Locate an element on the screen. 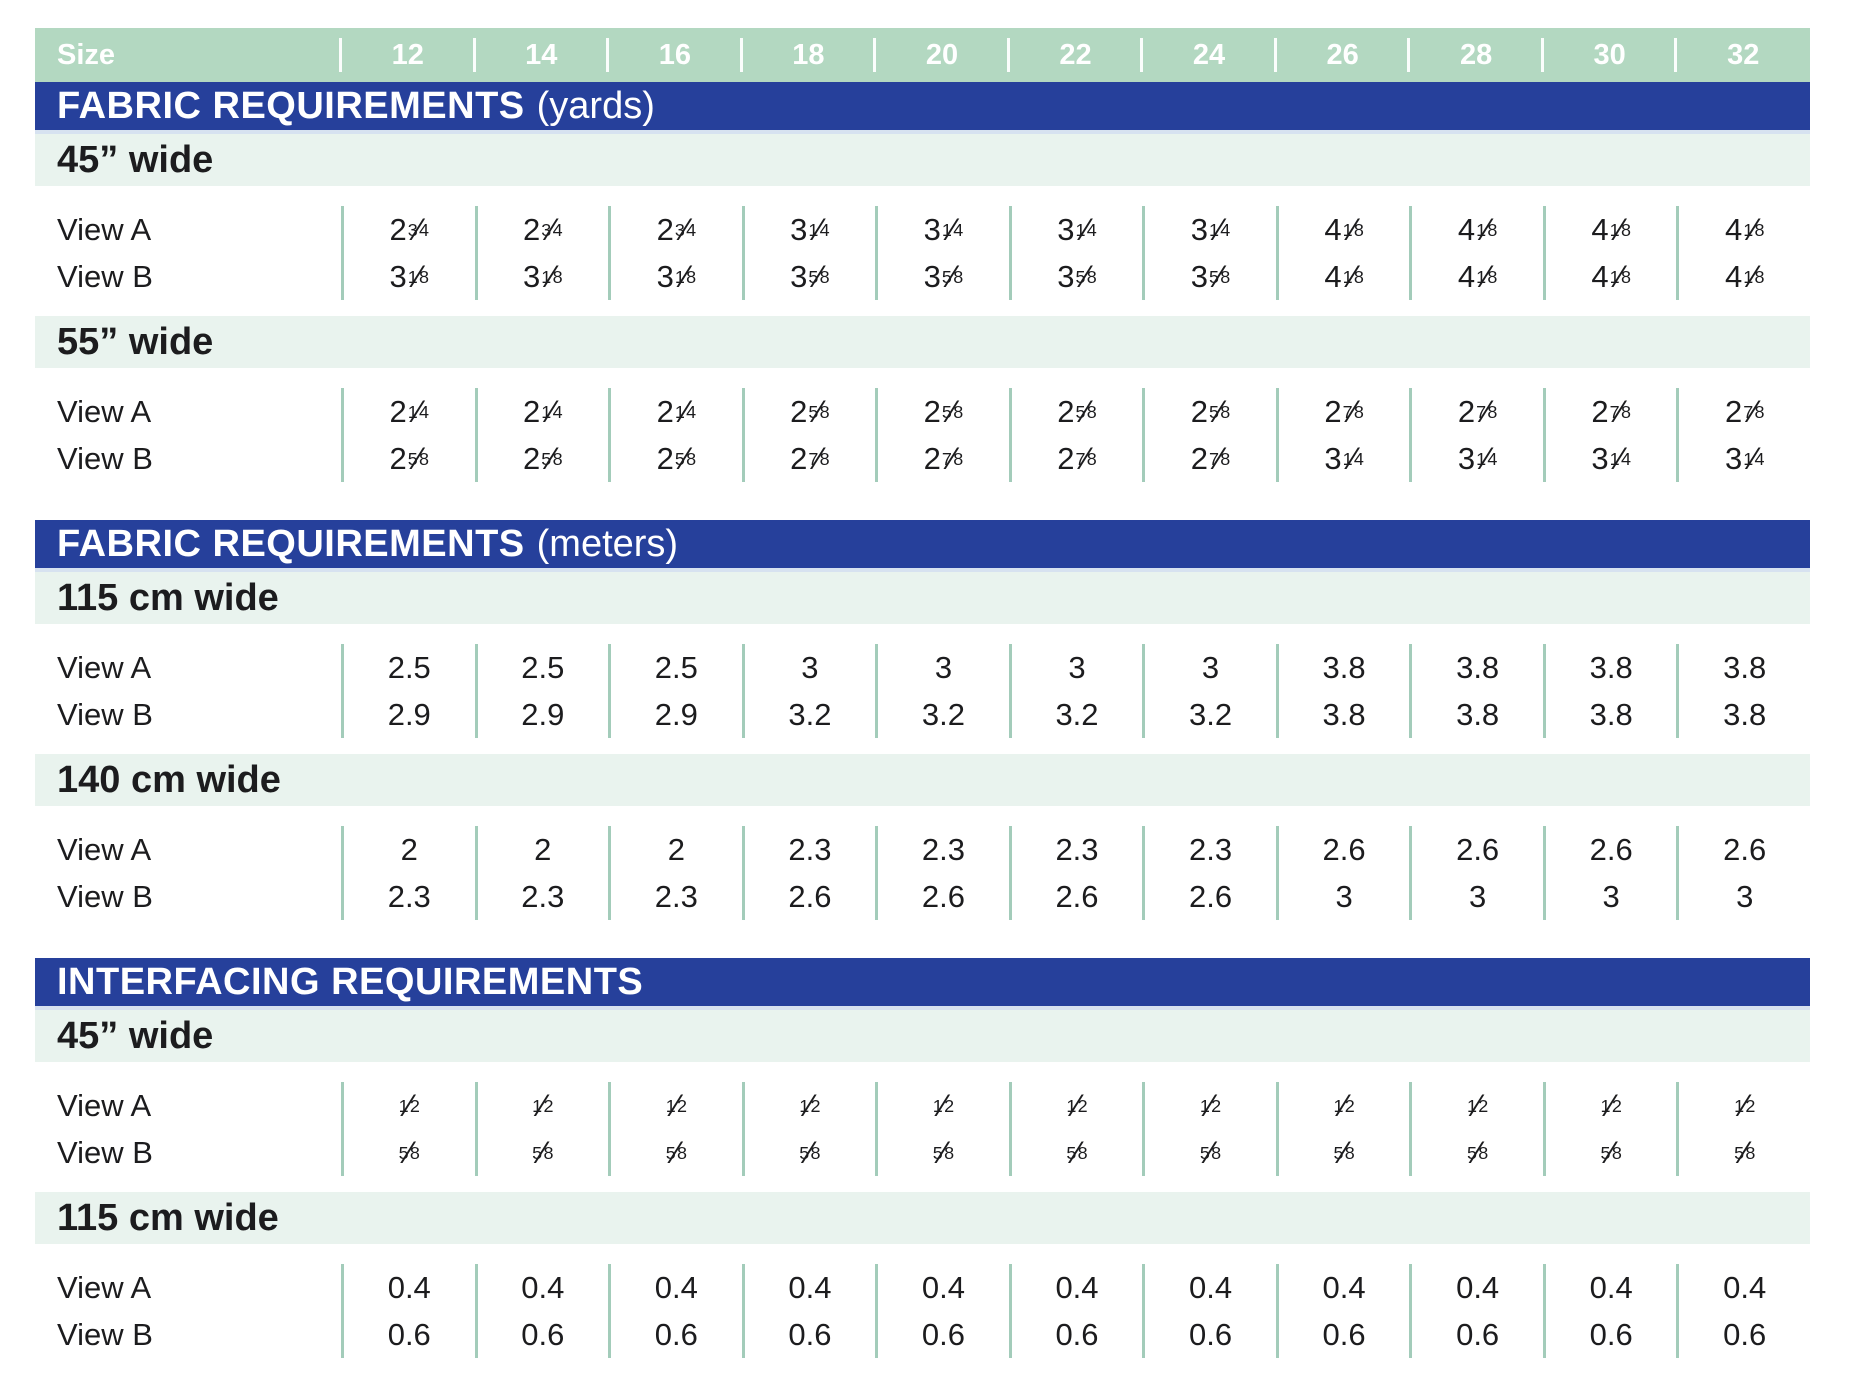 The width and height of the screenshot is (1863, 1399). subsection-band: 115 cm wide is located at coordinates (922, 1218).